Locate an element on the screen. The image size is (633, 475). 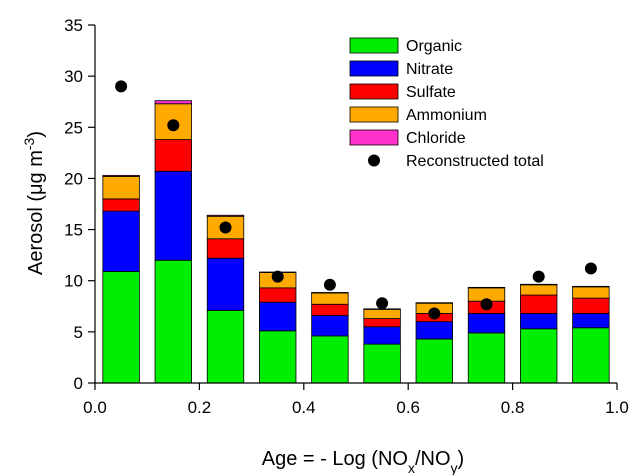
legend-swatch-organic is located at coordinates (374, 45).